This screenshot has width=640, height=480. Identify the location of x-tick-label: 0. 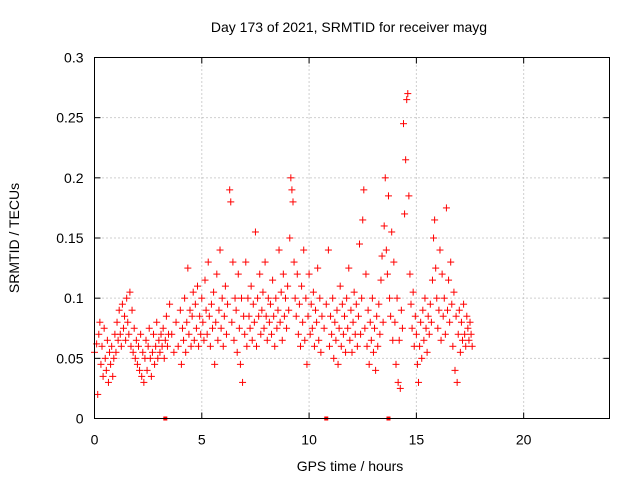
(95, 440).